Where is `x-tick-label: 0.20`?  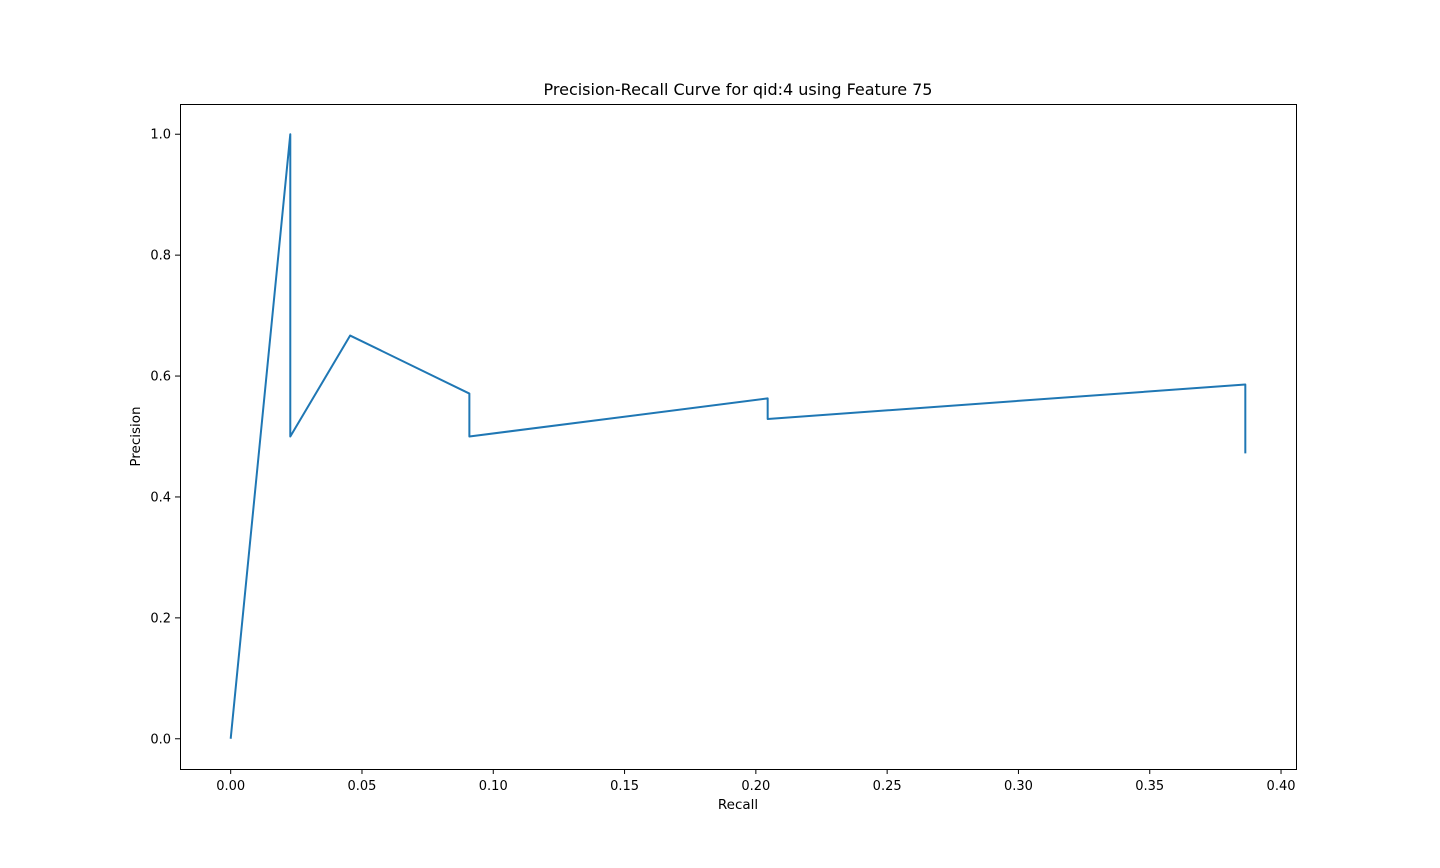 x-tick-label: 0.20 is located at coordinates (755, 786).